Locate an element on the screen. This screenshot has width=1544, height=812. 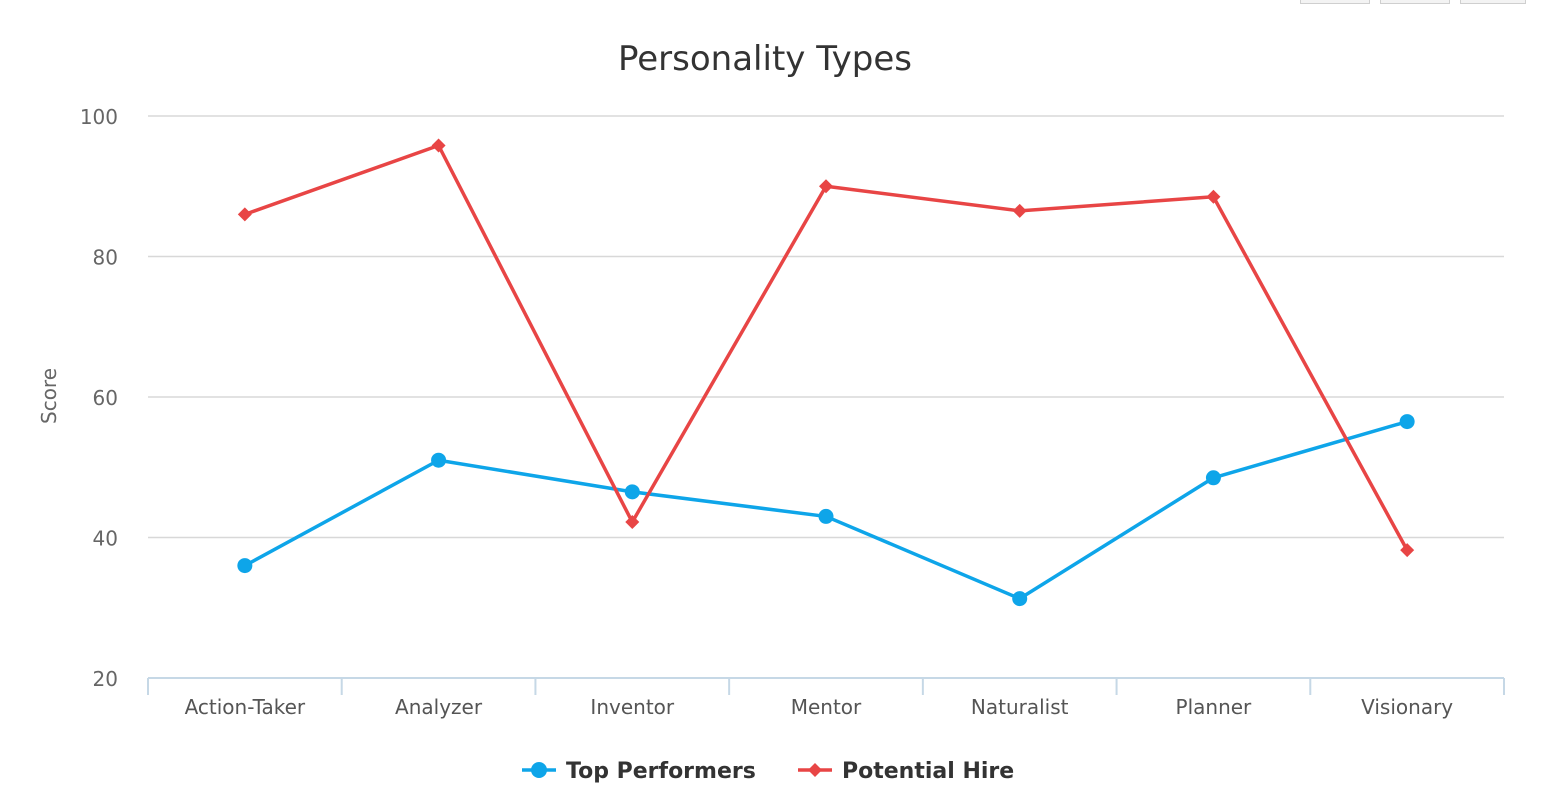
chart-title: Personality Types is located at coordinates (765, 59).